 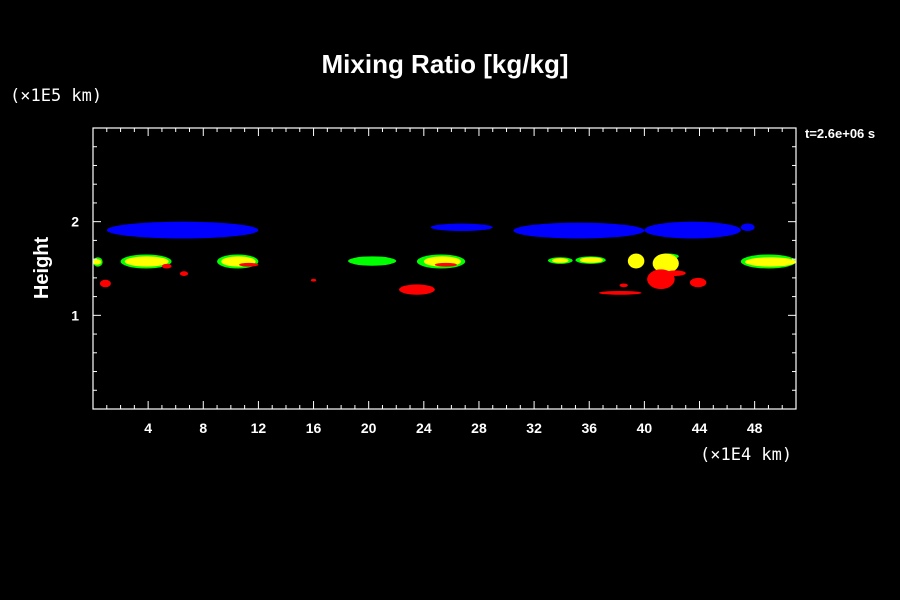 What do you see at coordinates (148, 428) in the screenshot?
I see `x-tick-label: 4` at bounding box center [148, 428].